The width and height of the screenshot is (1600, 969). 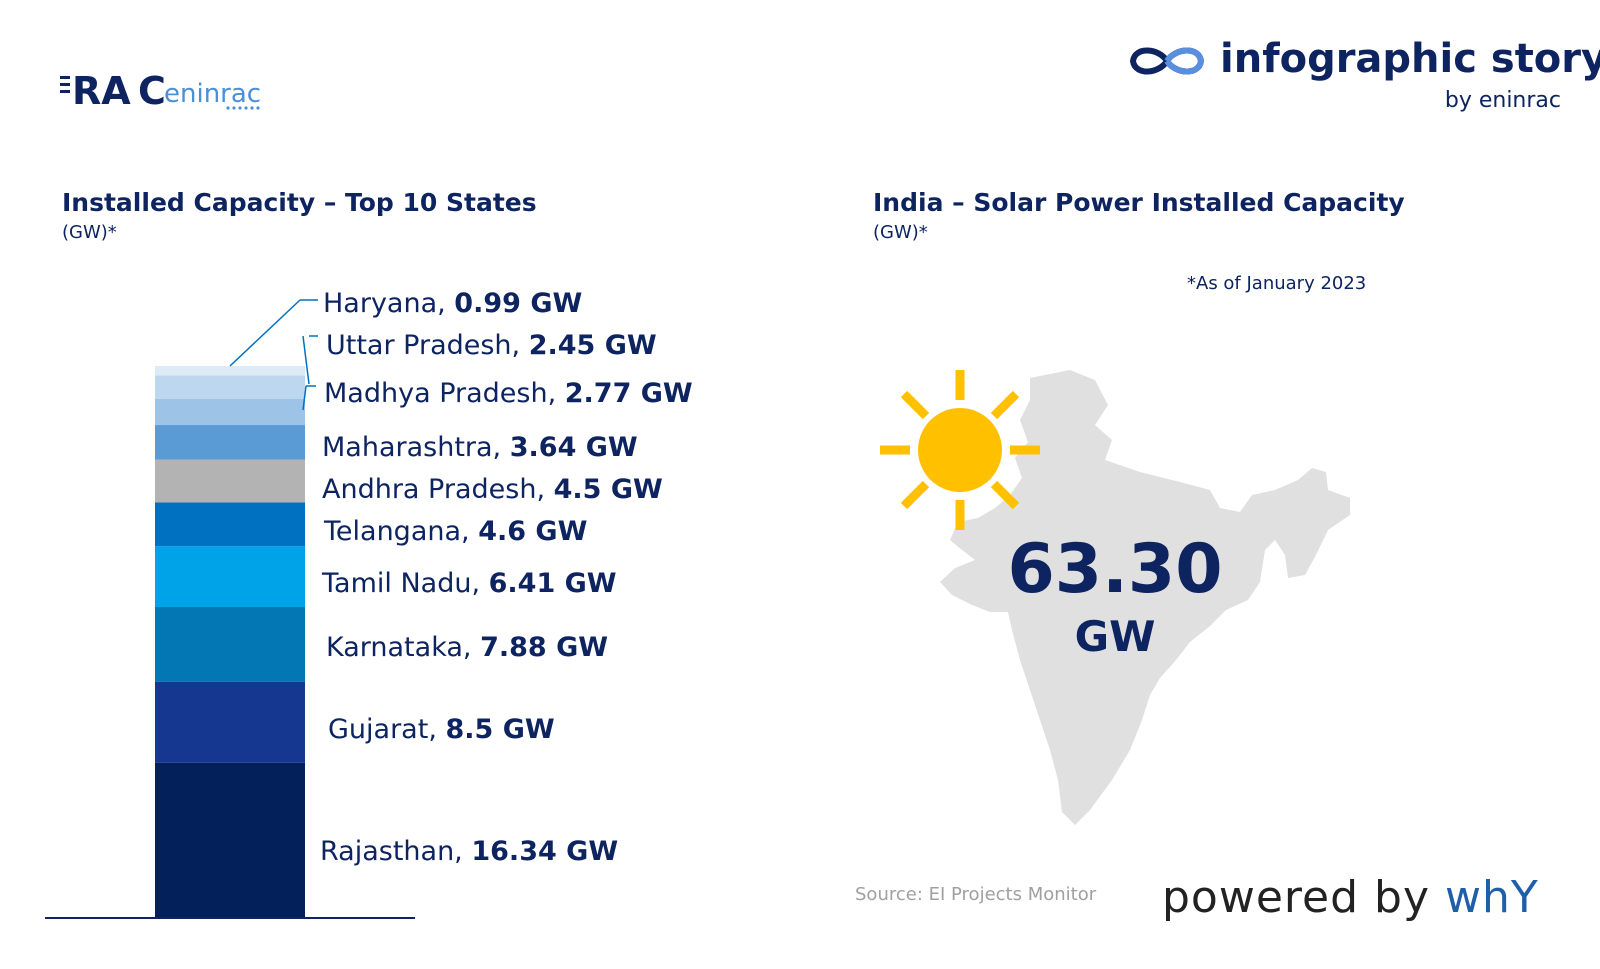 What do you see at coordinates (500, 729) in the screenshot?
I see `segment-value: 8.5 GW` at bounding box center [500, 729].